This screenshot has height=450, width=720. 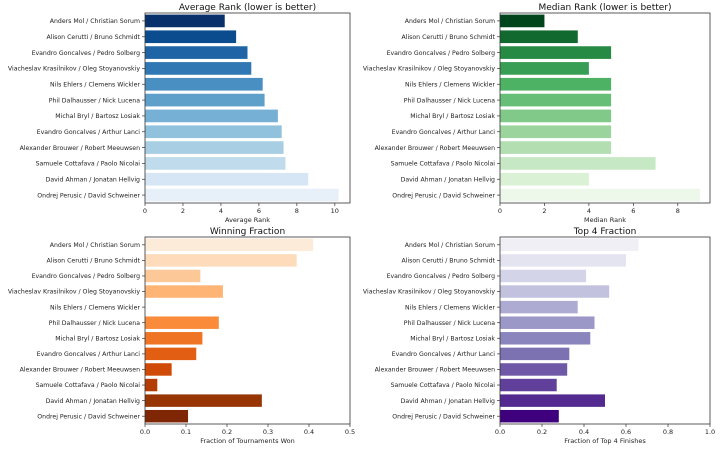 What do you see at coordinates (268, 432) in the screenshot?
I see `x-tick-label: 0.3` at bounding box center [268, 432].